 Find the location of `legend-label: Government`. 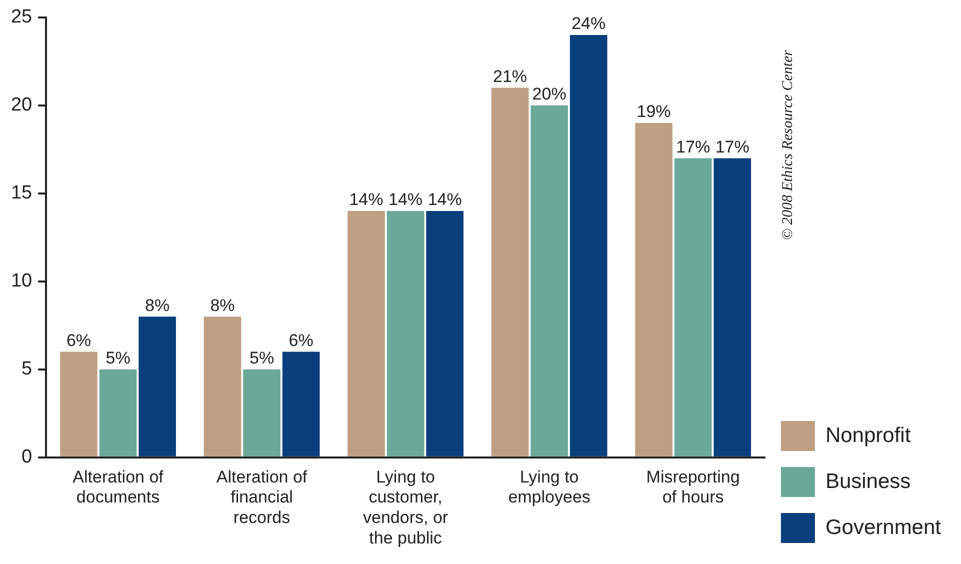

legend-label: Government is located at coordinates (883, 527).